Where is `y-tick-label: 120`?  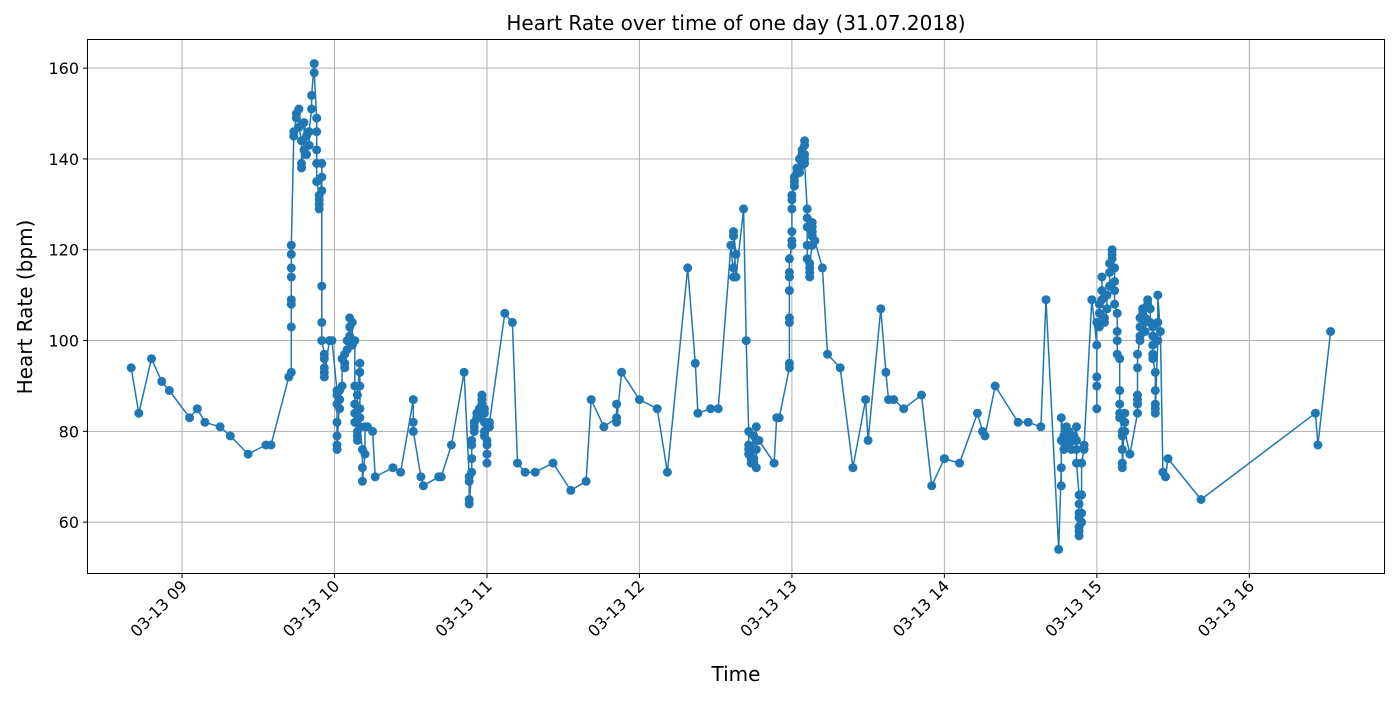 y-tick-label: 120 is located at coordinates (63, 250).